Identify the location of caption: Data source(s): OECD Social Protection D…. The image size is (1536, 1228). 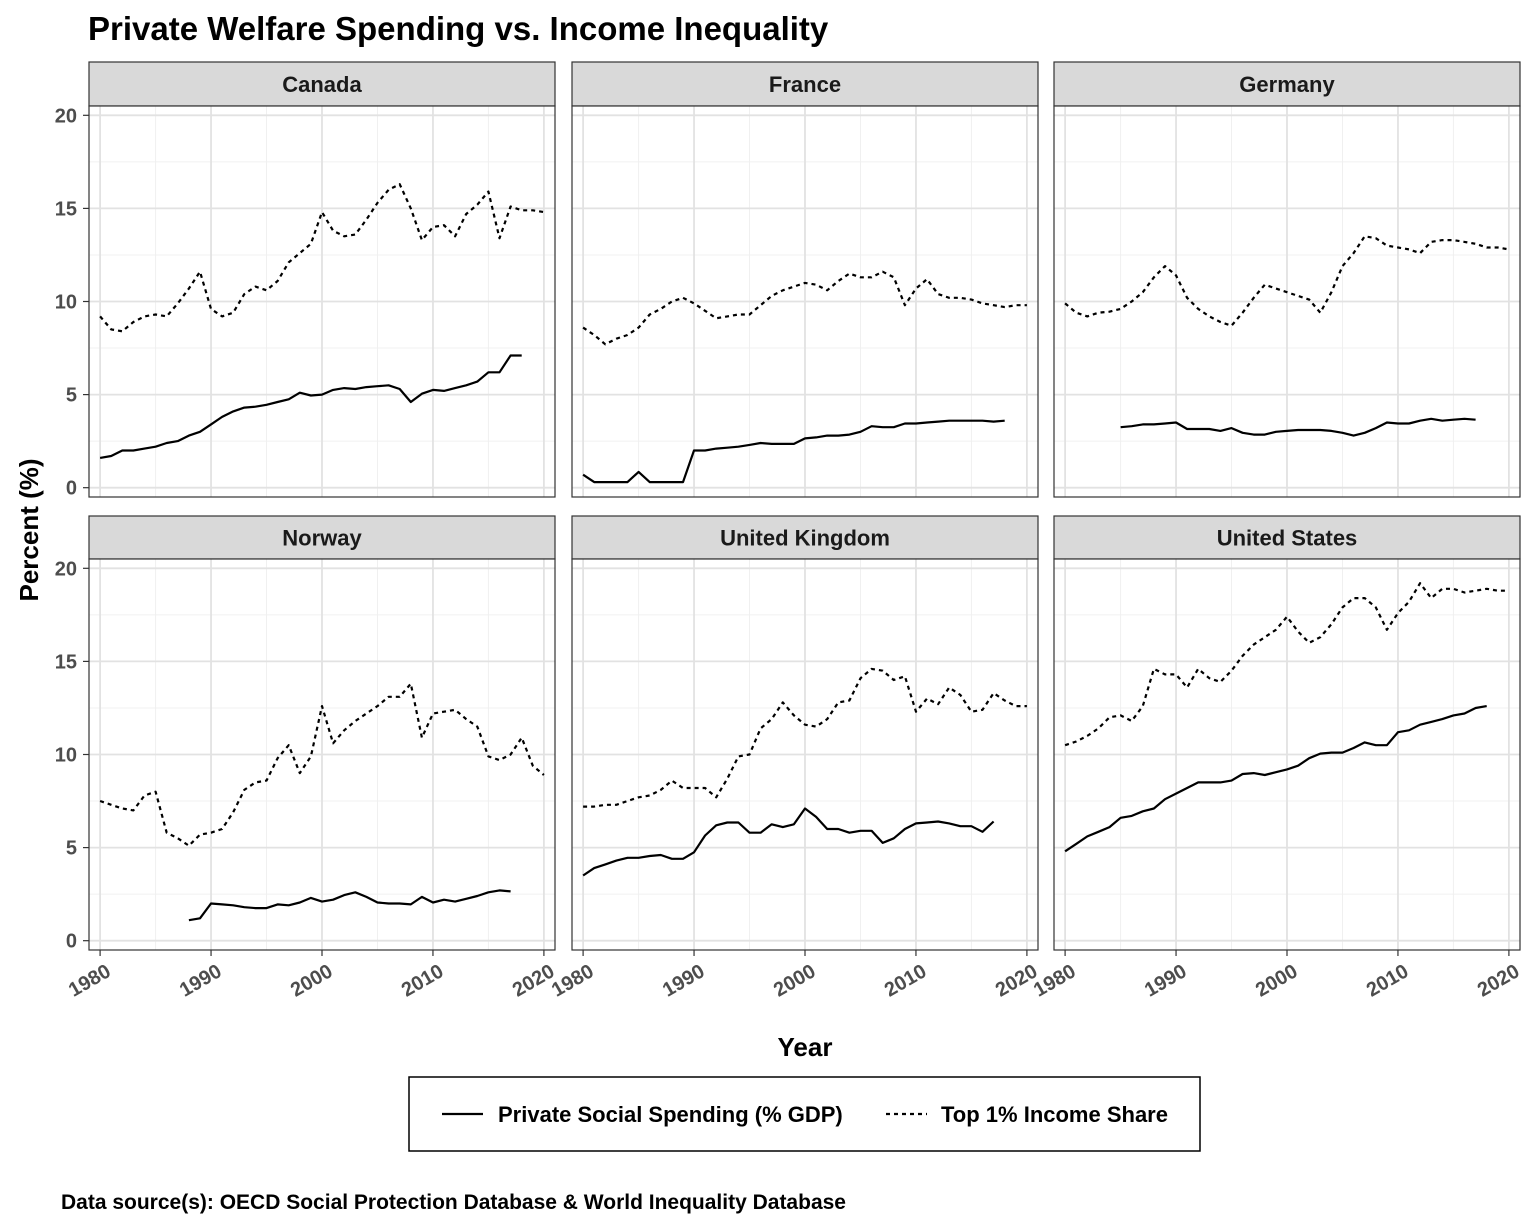
(453, 1202).